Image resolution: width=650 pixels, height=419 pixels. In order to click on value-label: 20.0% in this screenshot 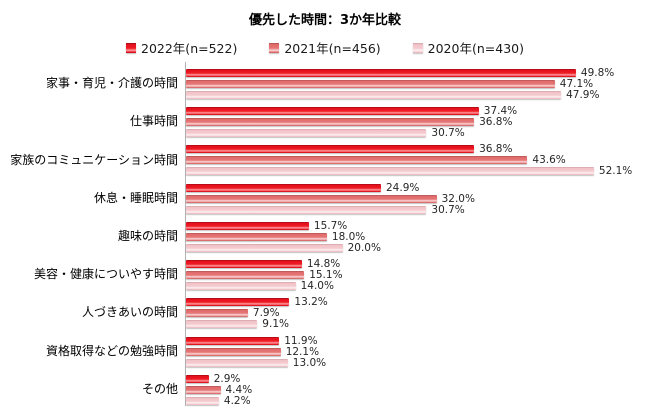, I will do `click(364, 247)`.